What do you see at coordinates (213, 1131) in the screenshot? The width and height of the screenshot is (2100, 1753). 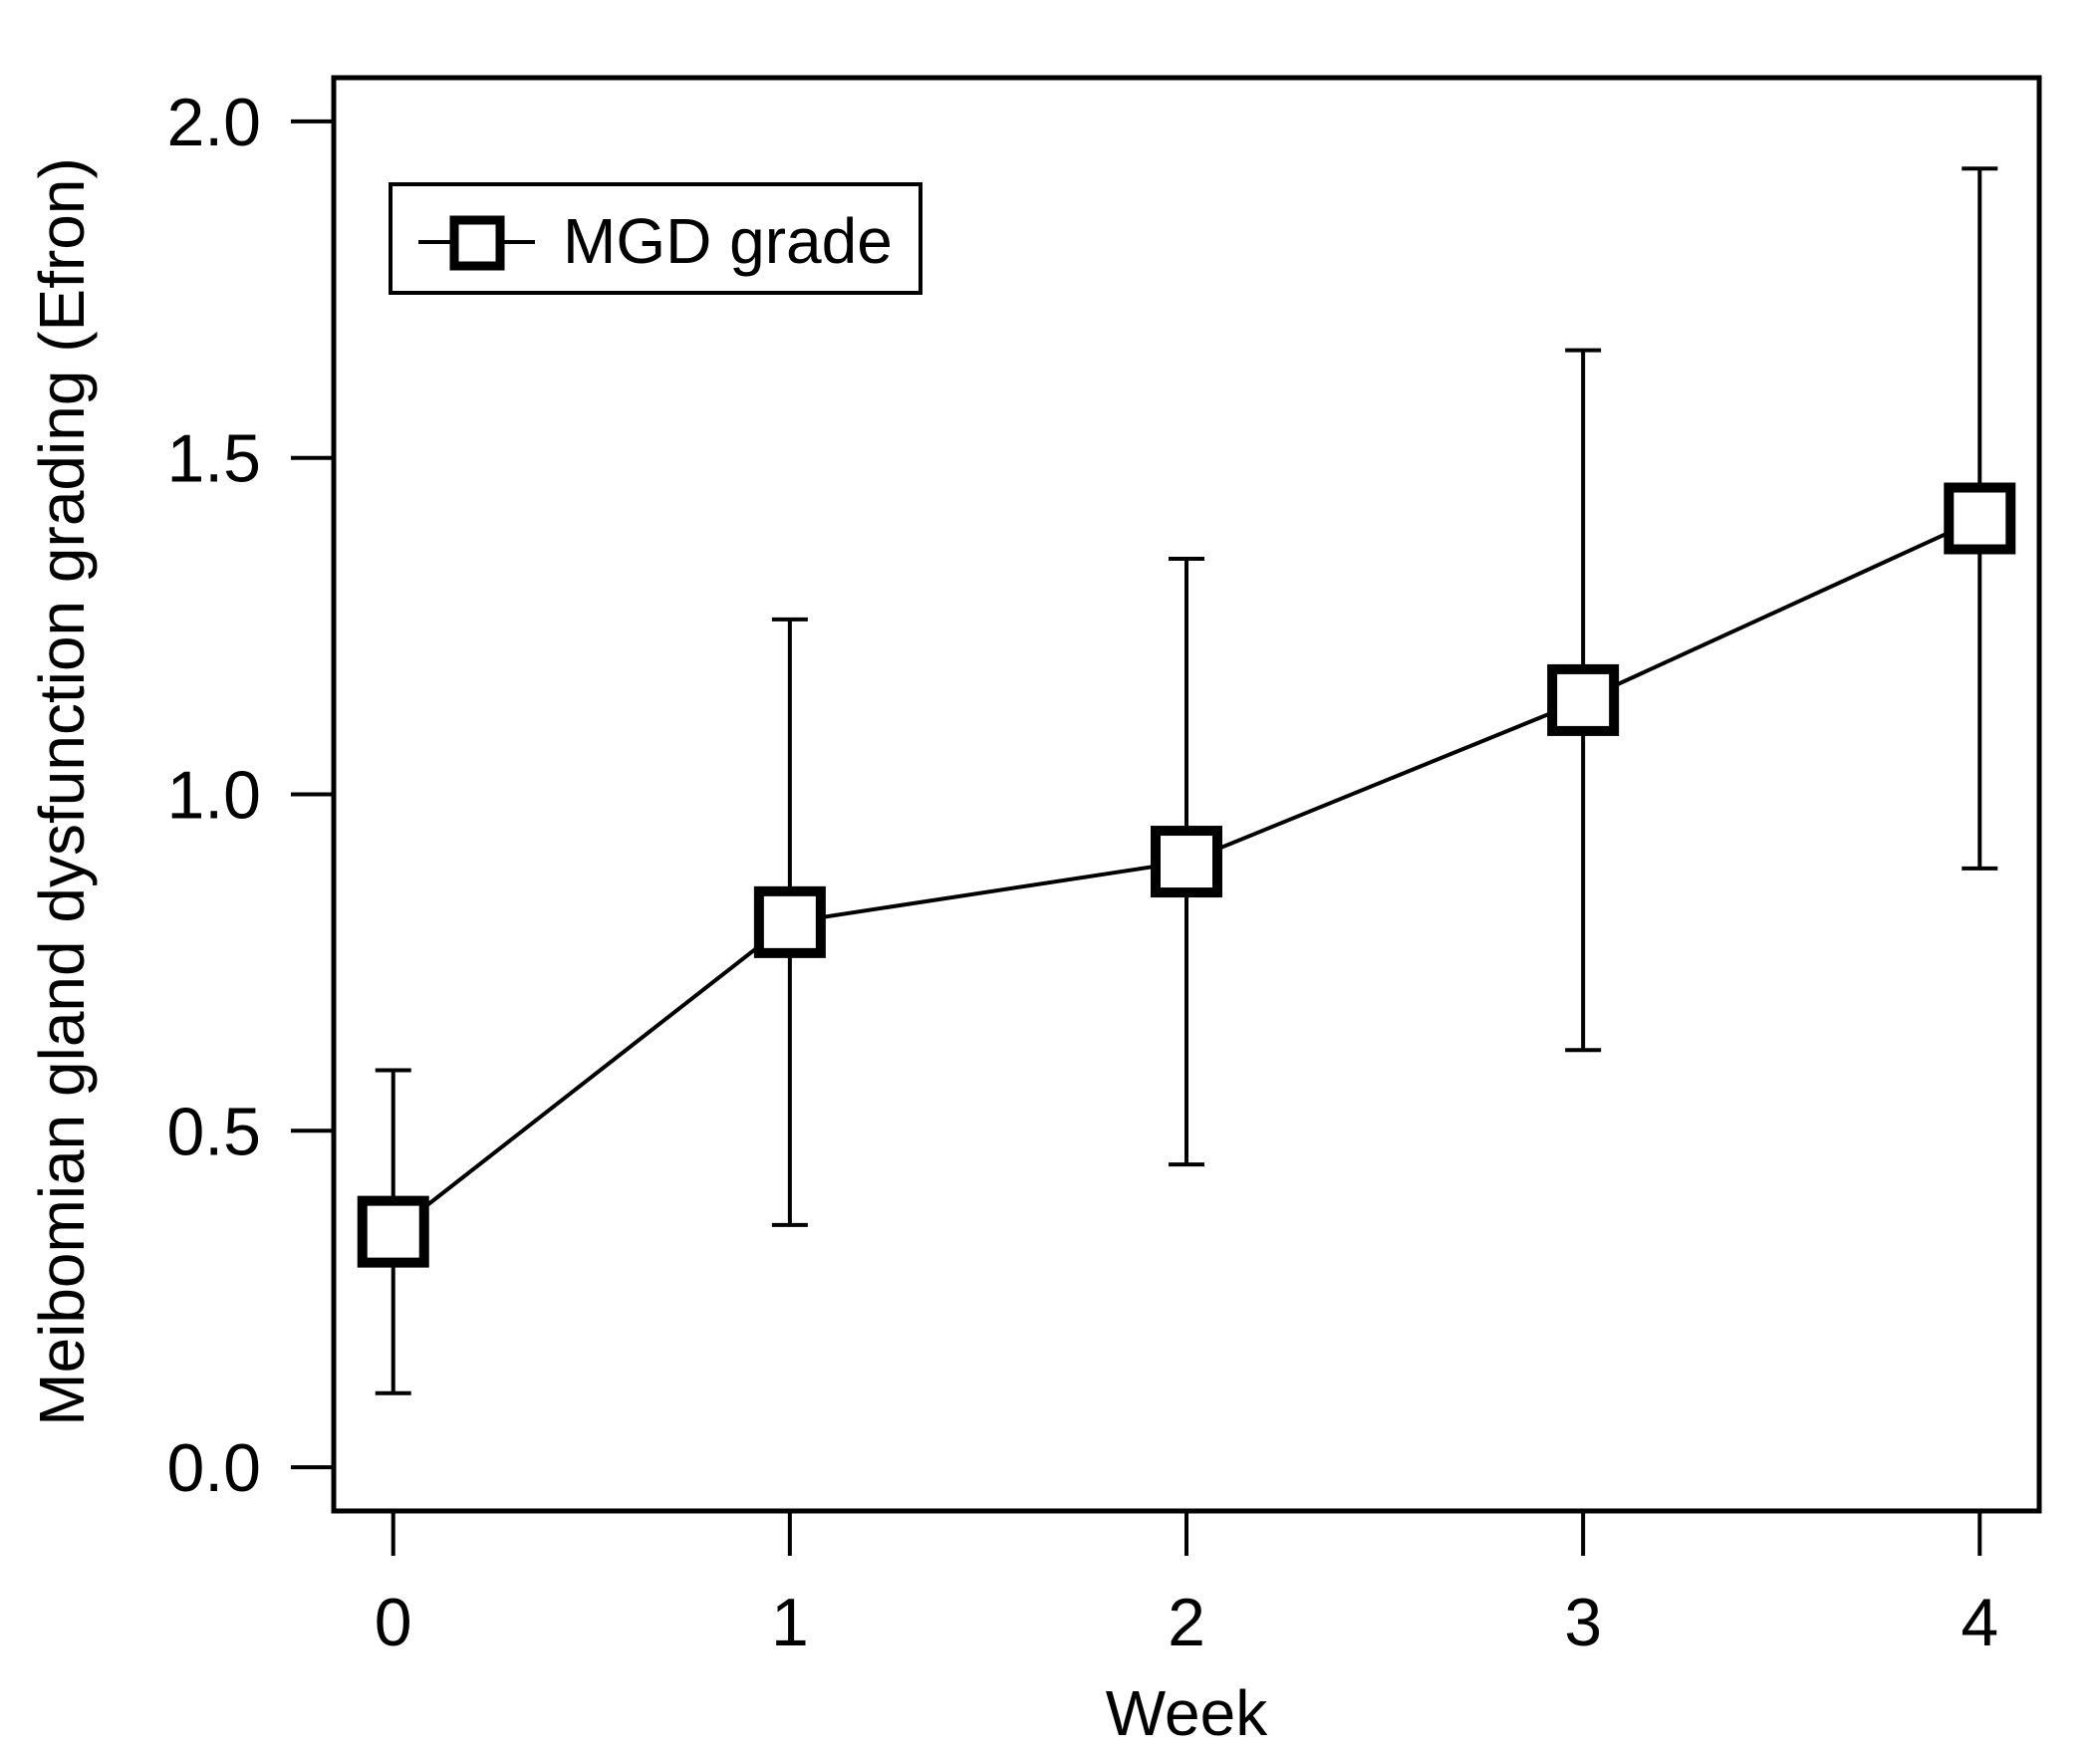 I see `y-tick-label: 0.5` at bounding box center [213, 1131].